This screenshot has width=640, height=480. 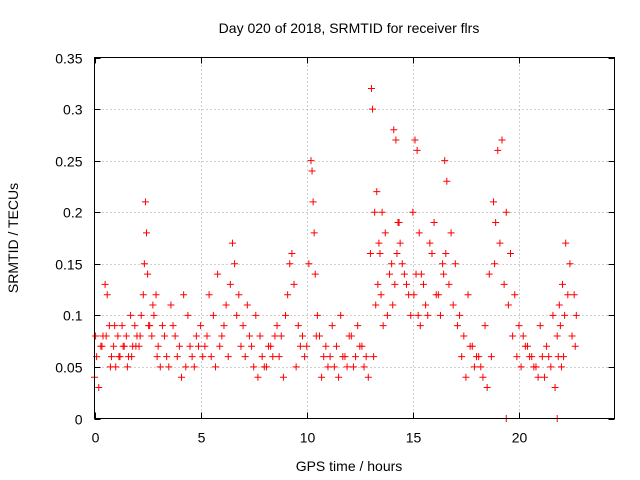 What do you see at coordinates (202, 438) in the screenshot?
I see `x-tick-label: 5` at bounding box center [202, 438].